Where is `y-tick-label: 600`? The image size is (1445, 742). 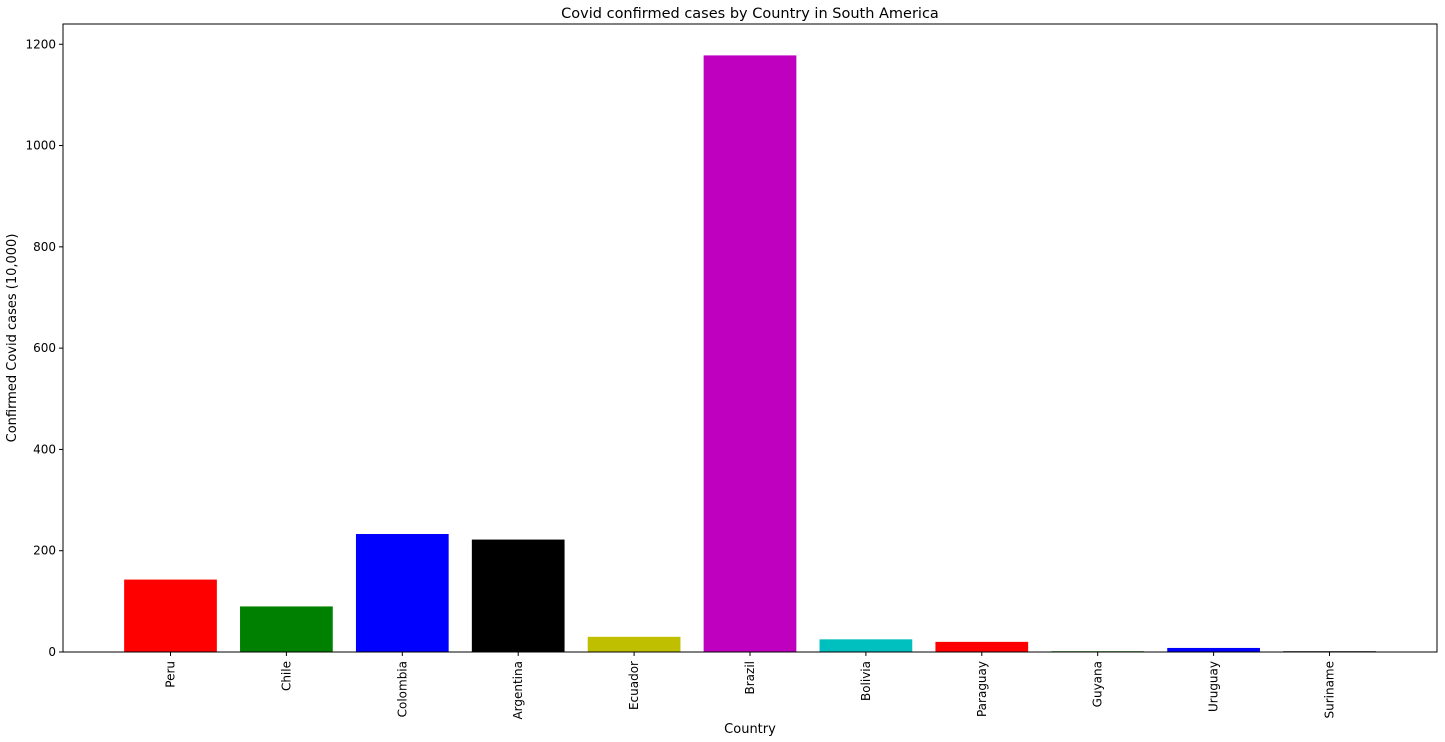
y-tick-label: 600 is located at coordinates (44, 348).